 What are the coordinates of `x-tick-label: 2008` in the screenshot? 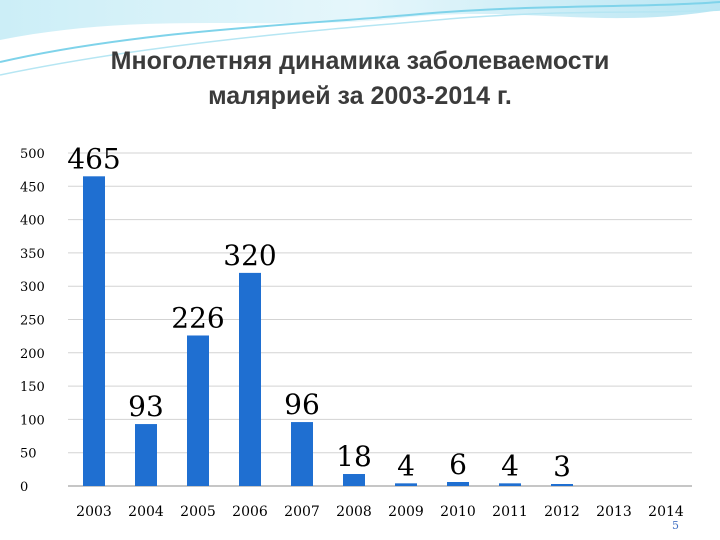 It's located at (354, 512).